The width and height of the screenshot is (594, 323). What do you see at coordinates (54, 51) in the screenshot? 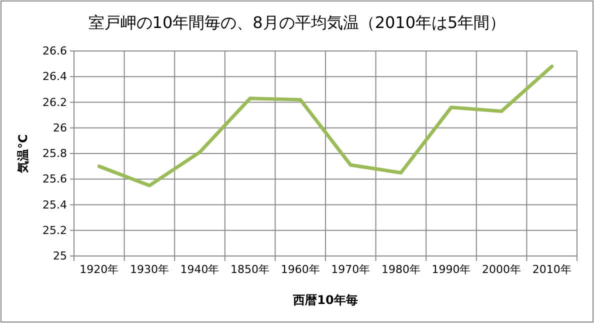
I see `y-tick-label: 26.6` at bounding box center [54, 51].